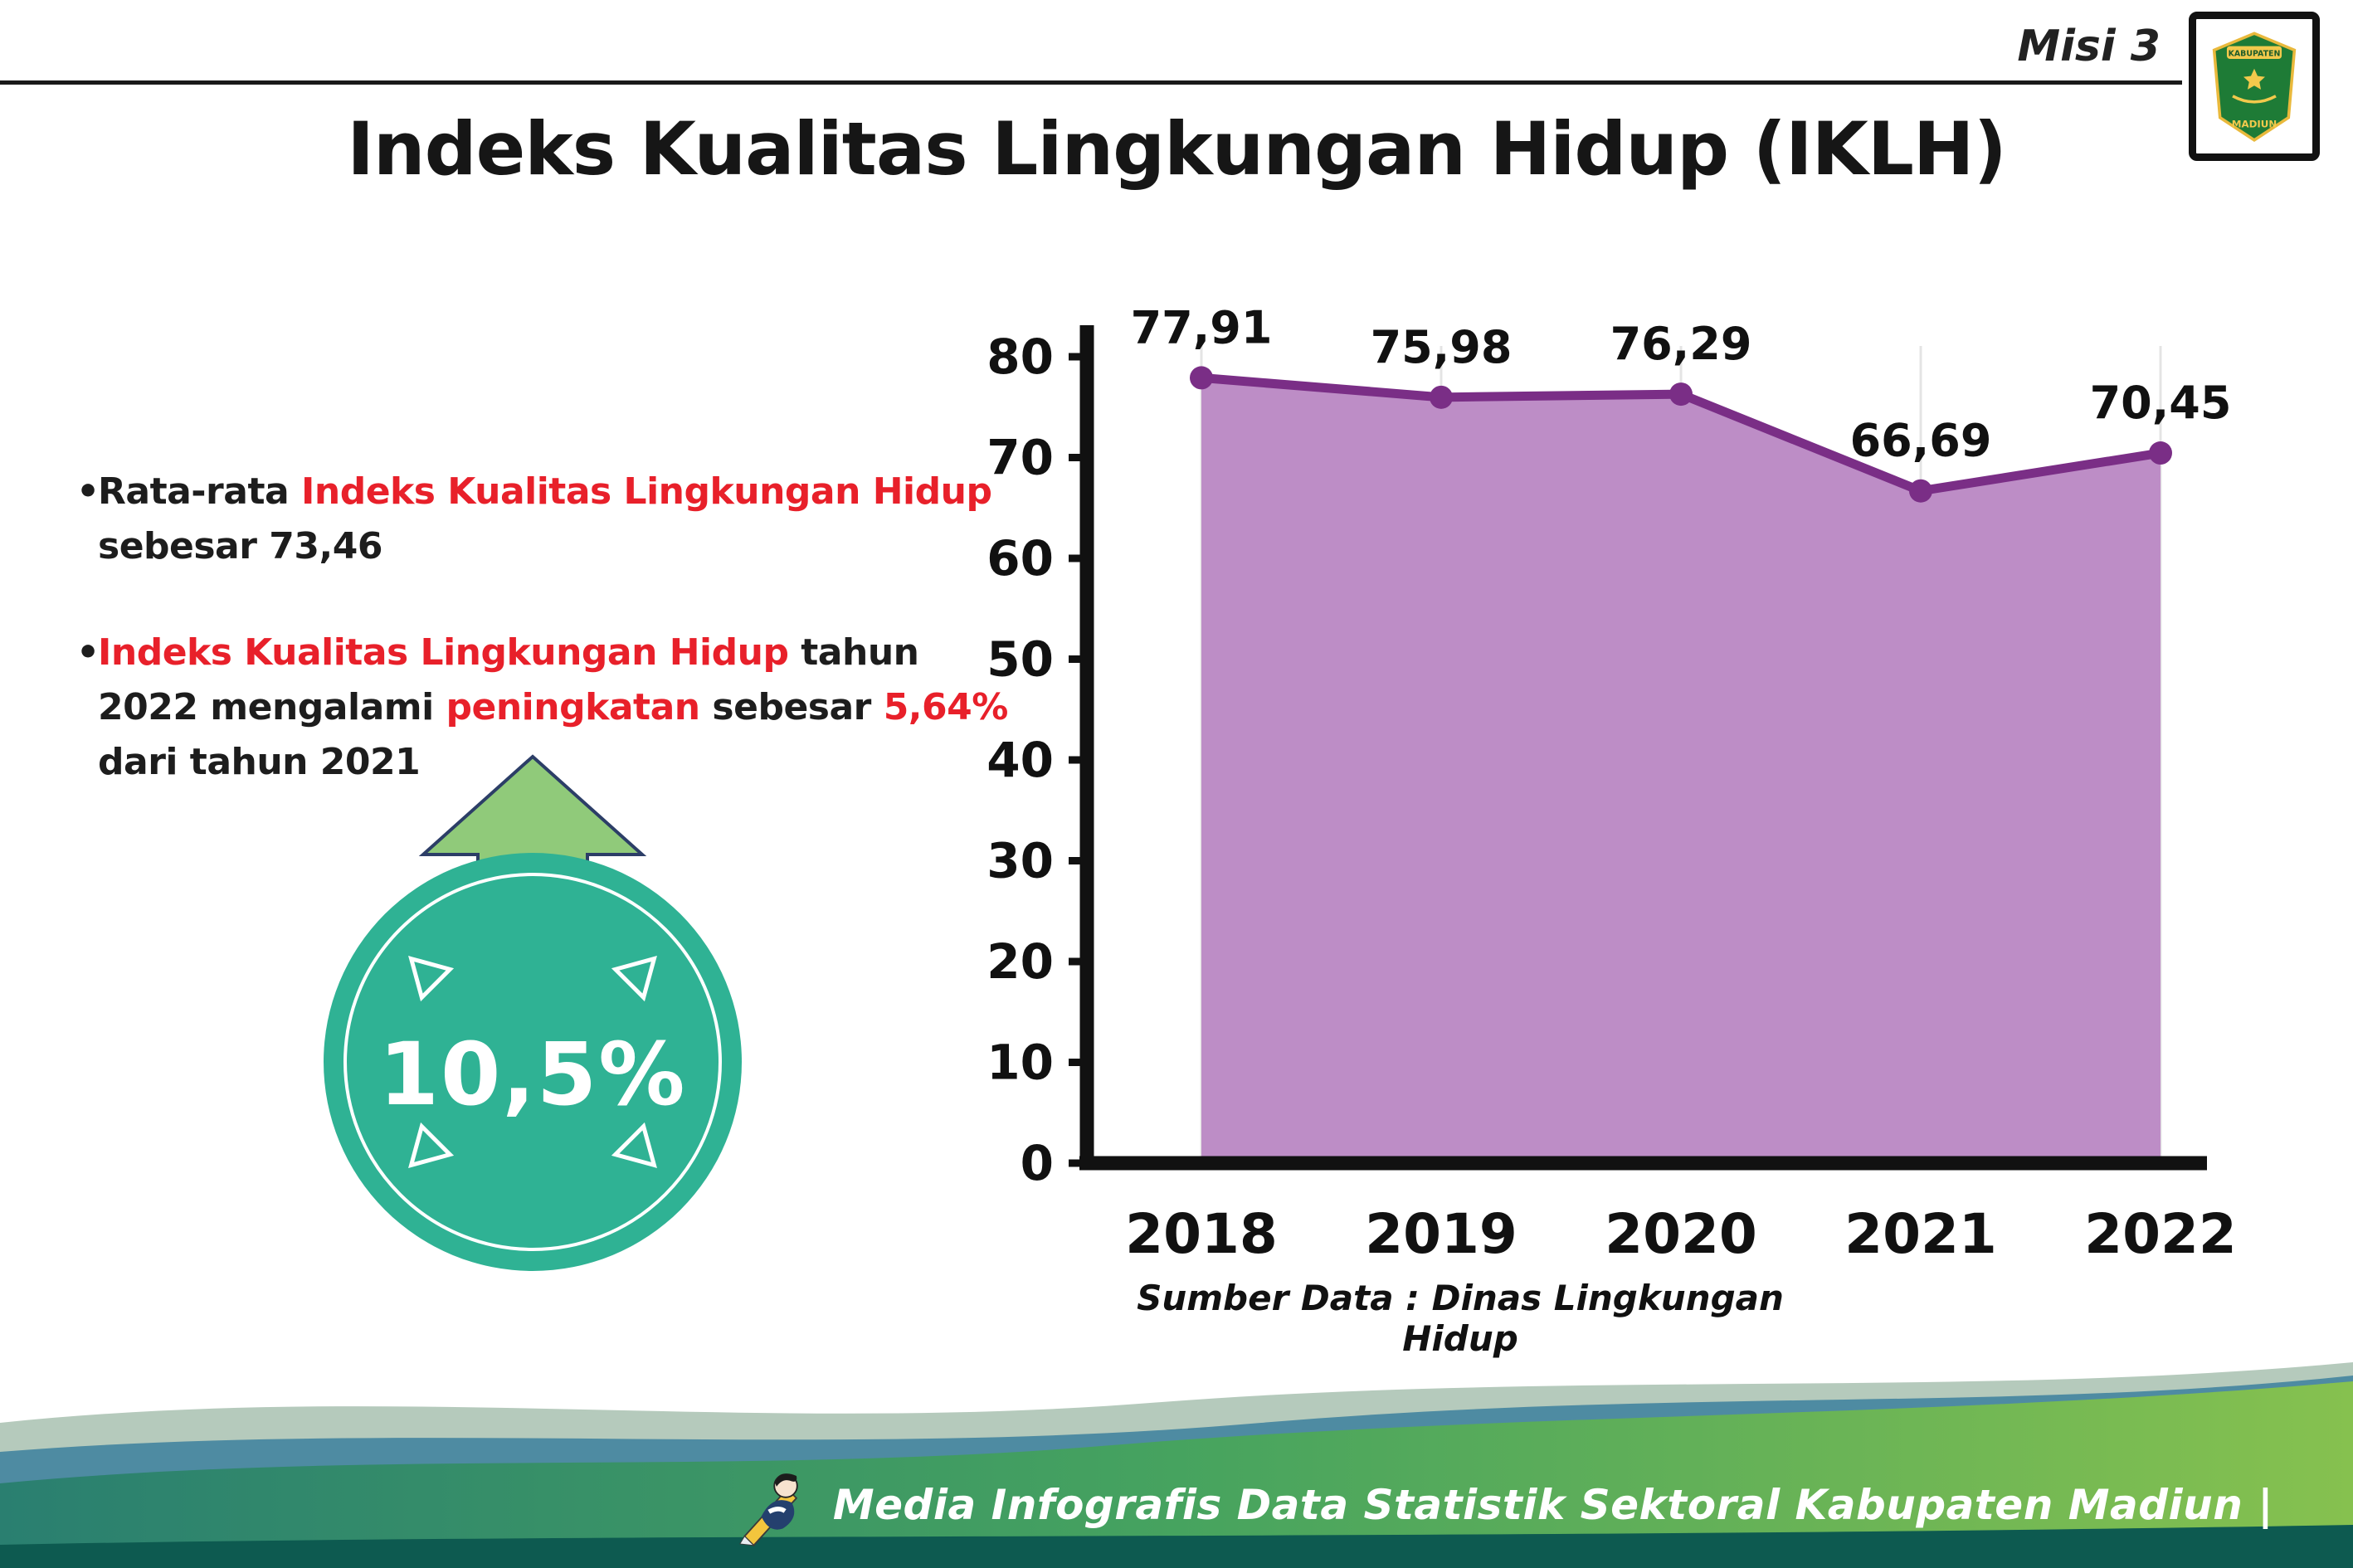 The image size is (2353, 1568). Describe the element at coordinates (1177, 149) in the screenshot. I see `page-title: Indeks Kualitas Lingkungan Hidup (IKLH)` at that location.